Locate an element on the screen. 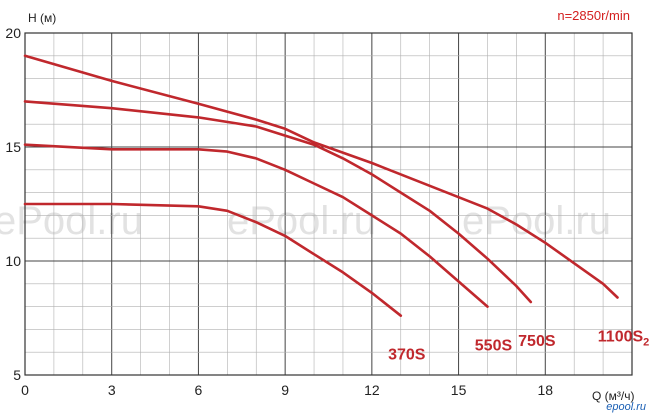 Image resolution: width=650 pixels, height=414 pixels. x-tick-label: 15 is located at coordinates (459, 390).